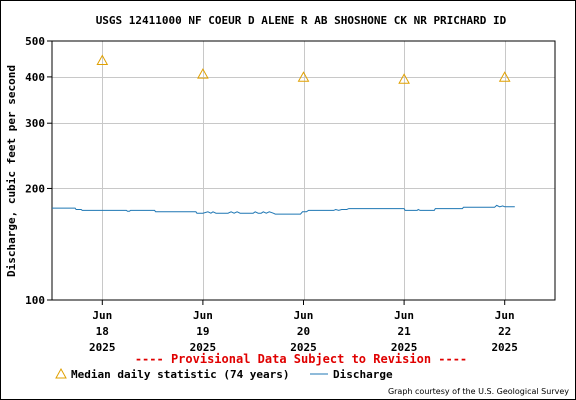 Image resolution: width=576 pixels, height=400 pixels. Describe the element at coordinates (504, 331) in the screenshot. I see `x-tick-label: 22` at that location.